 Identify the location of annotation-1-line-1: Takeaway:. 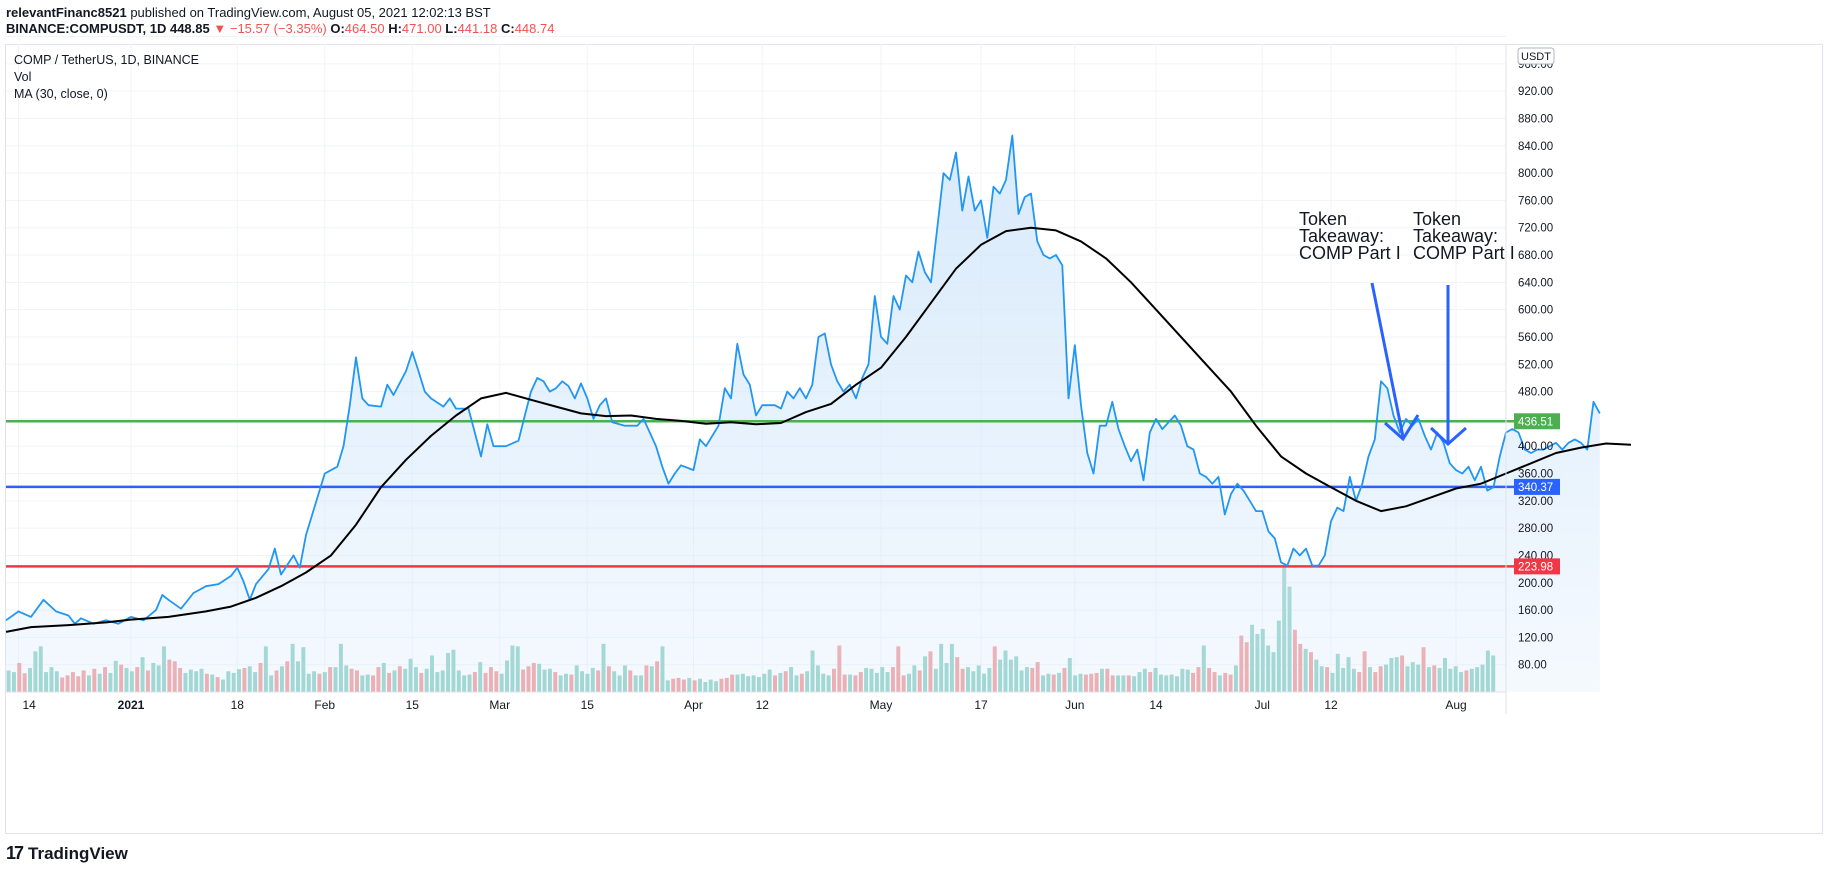
(1455, 236).